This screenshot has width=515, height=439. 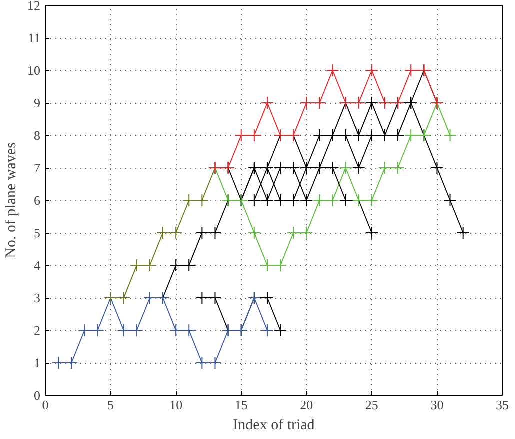 I want to click on x-tick-label: 5, so click(x=111, y=405).